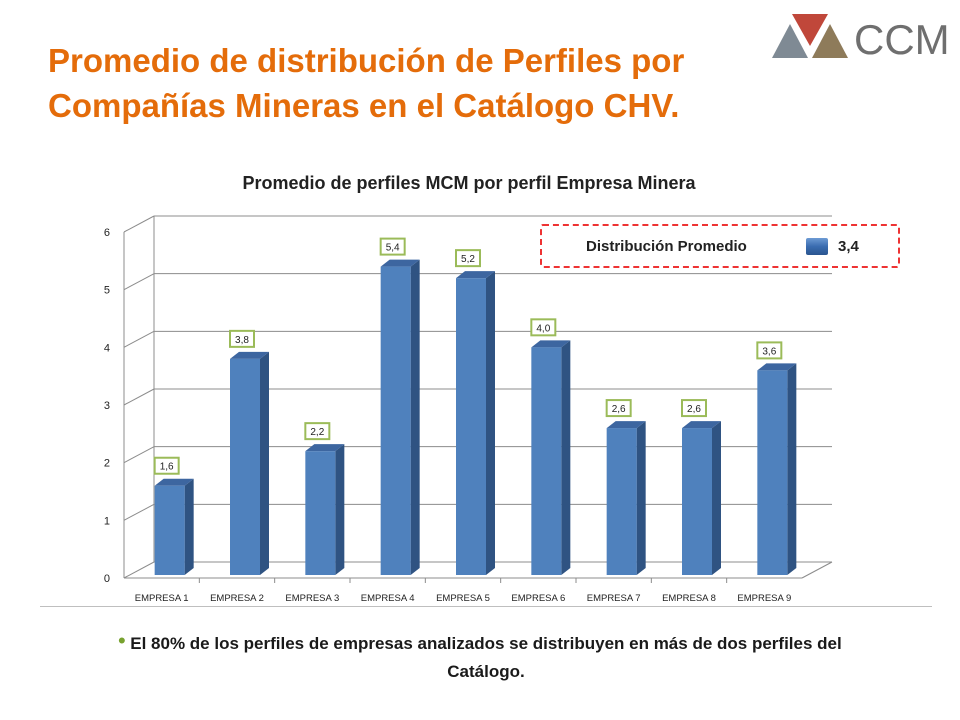 This screenshot has width=960, height=720. I want to click on x-tick-label: EMPRESA 8, so click(689, 598).